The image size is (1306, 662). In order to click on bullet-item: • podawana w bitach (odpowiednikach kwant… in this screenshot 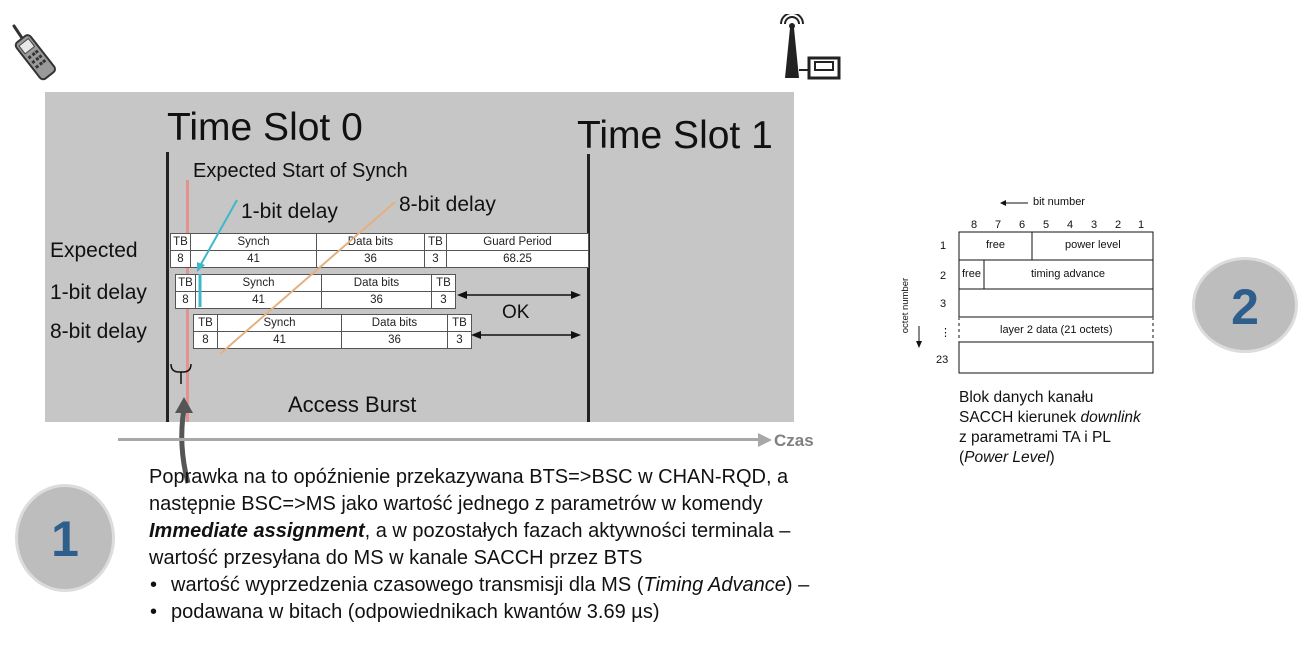, I will do `click(405, 612)`.